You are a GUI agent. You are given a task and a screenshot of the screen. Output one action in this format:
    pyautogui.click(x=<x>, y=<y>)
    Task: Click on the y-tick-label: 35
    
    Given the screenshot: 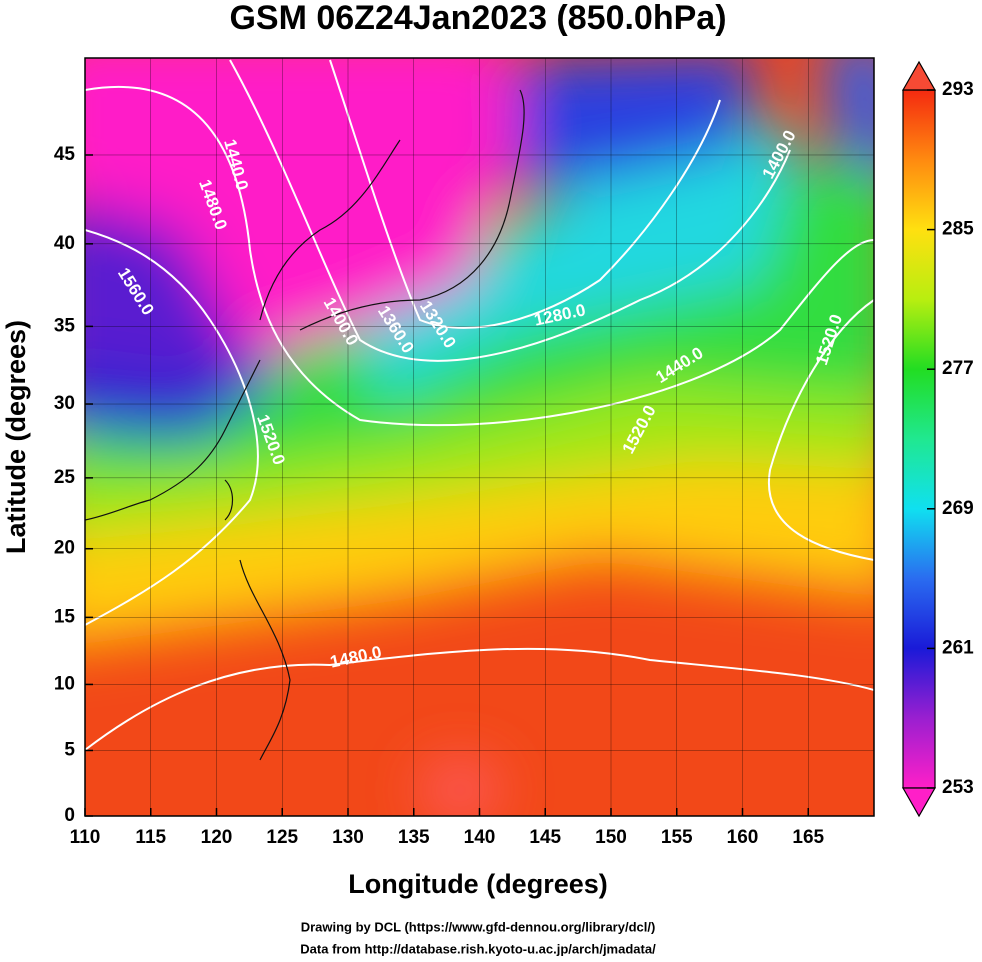 What is the action you would take?
    pyautogui.click(x=65, y=325)
    